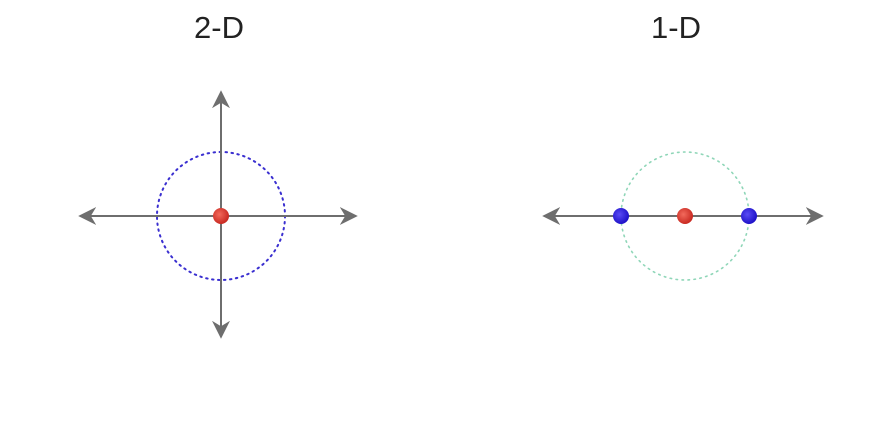 This screenshot has height=438, width=891. I want to click on panel-1d, so click(683, 216).